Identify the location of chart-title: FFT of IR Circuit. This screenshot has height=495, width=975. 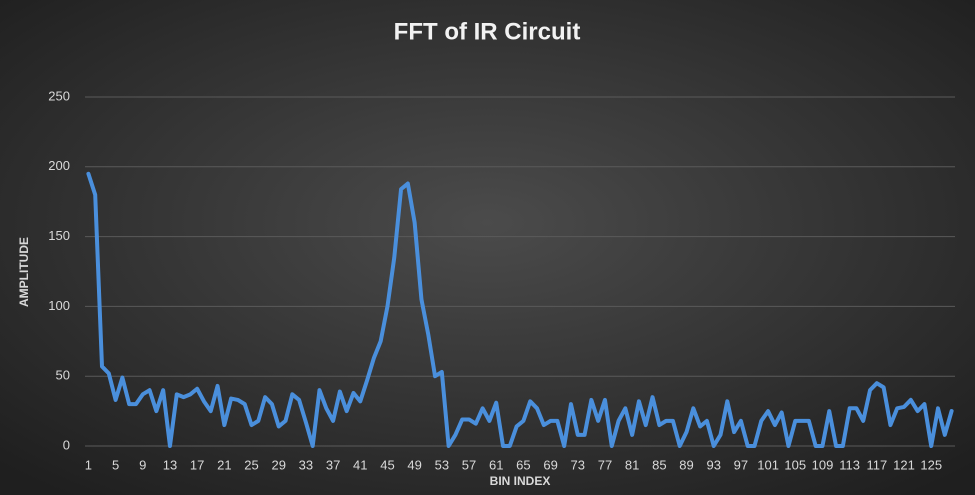
(487, 31).